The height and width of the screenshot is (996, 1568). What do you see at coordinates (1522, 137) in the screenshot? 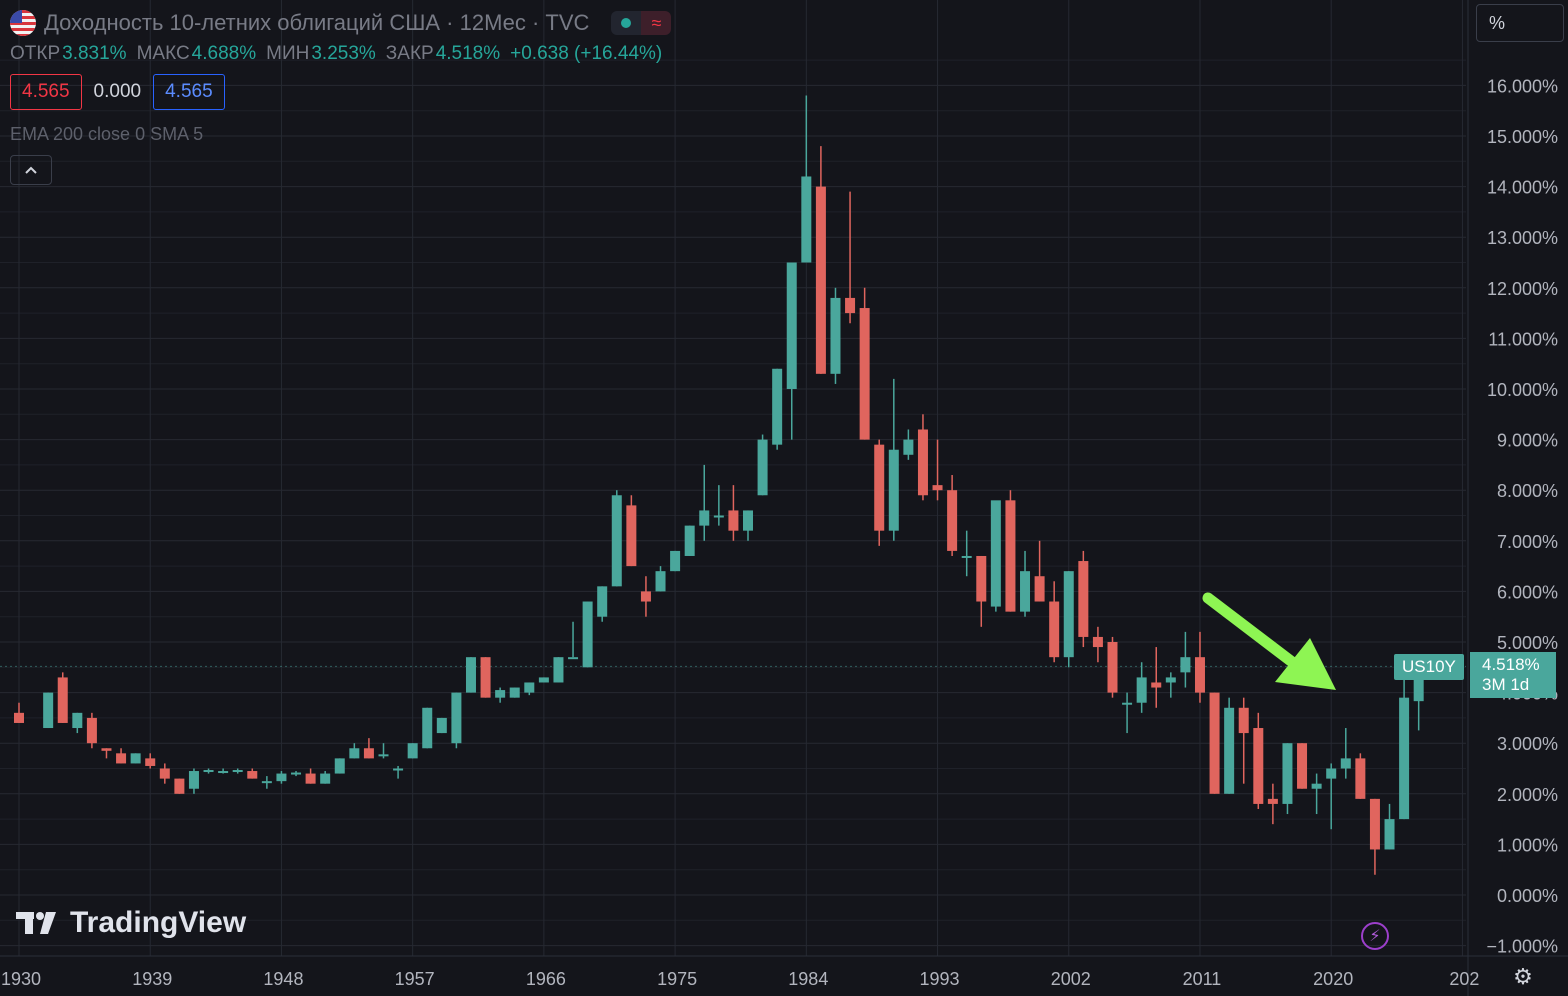
I see `price-tick-label: 15.000%` at bounding box center [1522, 137].